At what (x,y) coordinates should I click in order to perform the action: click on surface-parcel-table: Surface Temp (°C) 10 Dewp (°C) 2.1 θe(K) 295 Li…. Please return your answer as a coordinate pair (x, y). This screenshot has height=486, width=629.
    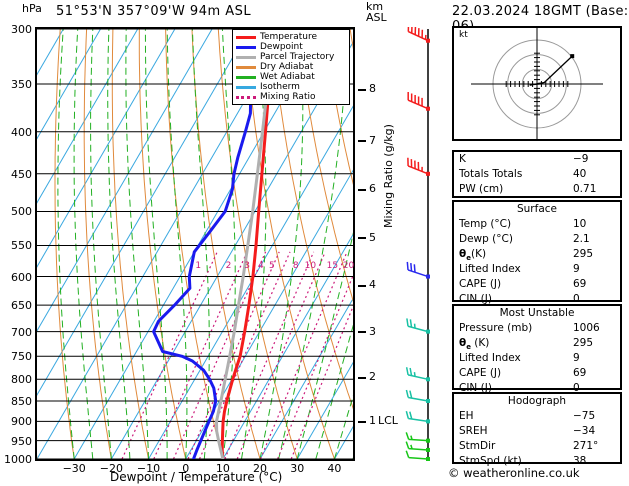
    Looking at the image, I should click on (537, 252).